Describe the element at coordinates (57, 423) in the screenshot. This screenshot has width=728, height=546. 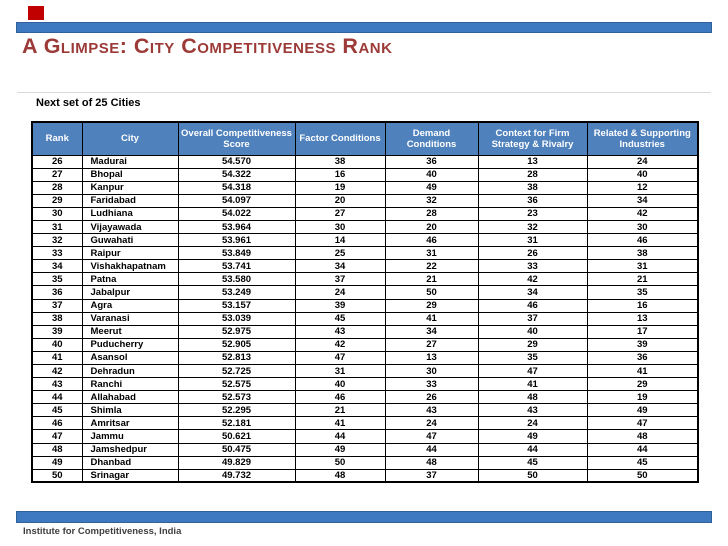
I see `rank-cell: 46` at that location.